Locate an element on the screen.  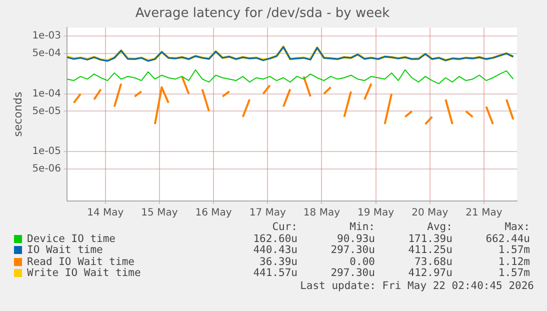
text: 171.39u is located at coordinates (430, 238).